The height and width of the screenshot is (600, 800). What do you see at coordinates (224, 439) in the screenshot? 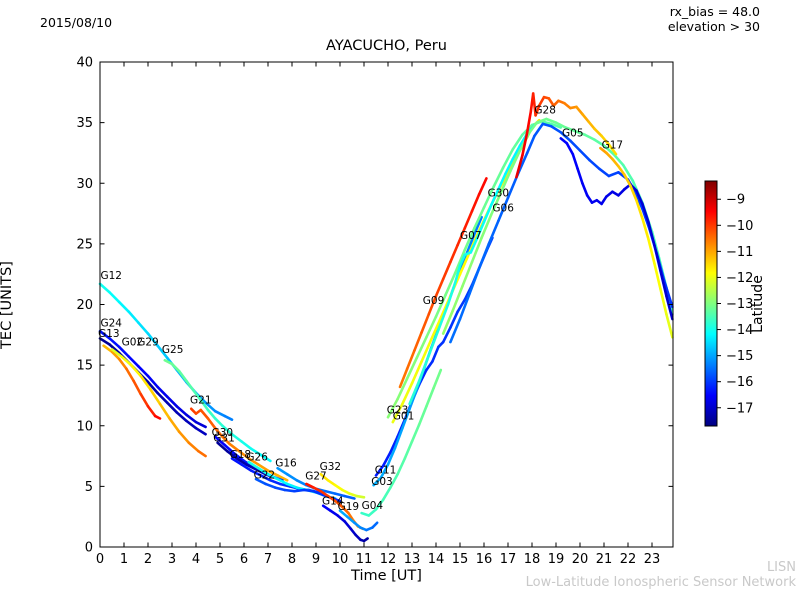
I see `svg-text: G31` at bounding box center [224, 439].